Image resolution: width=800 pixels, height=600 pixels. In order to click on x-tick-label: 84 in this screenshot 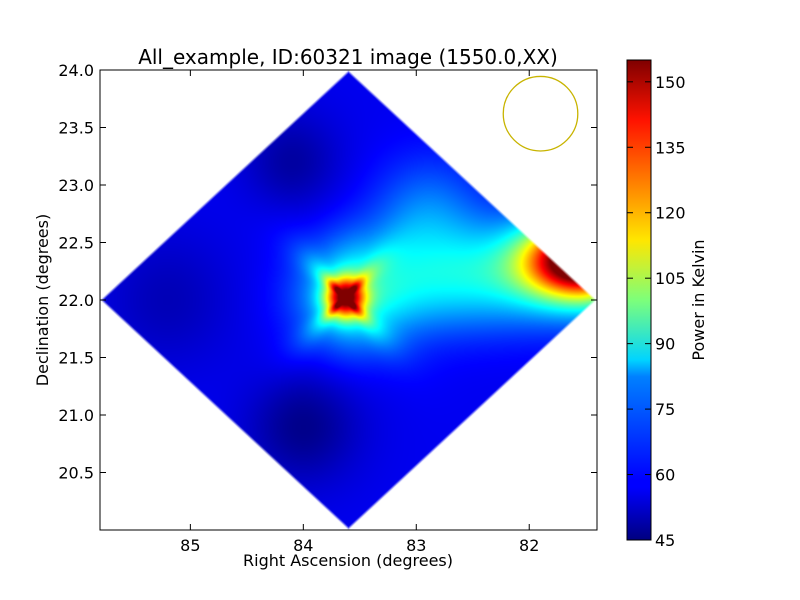, I will do `click(303, 545)`.